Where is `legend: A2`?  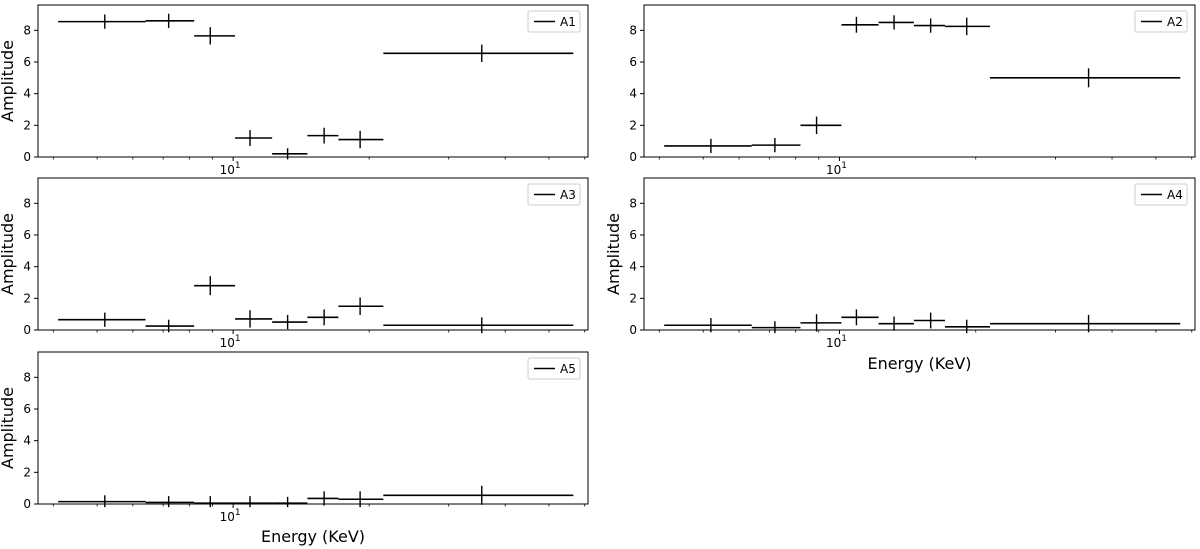
legend: A2 is located at coordinates (1161, 21).